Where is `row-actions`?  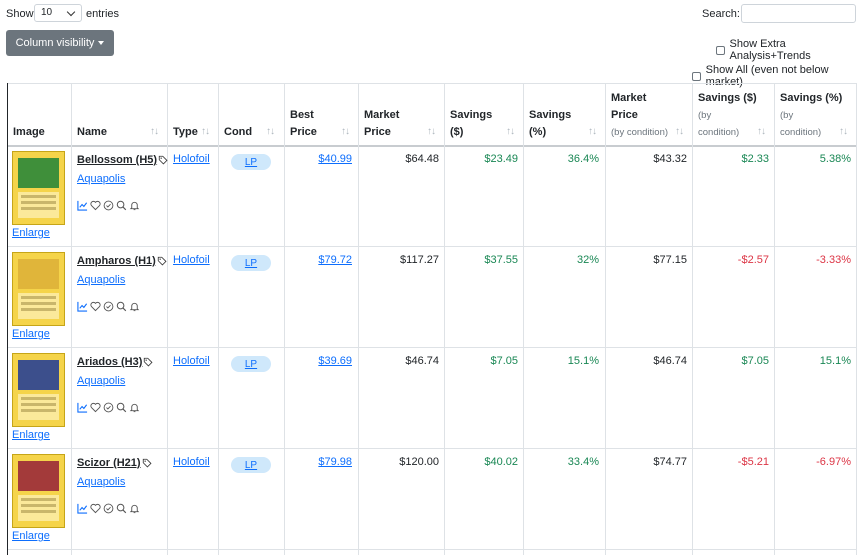 row-actions is located at coordinates (108, 508).